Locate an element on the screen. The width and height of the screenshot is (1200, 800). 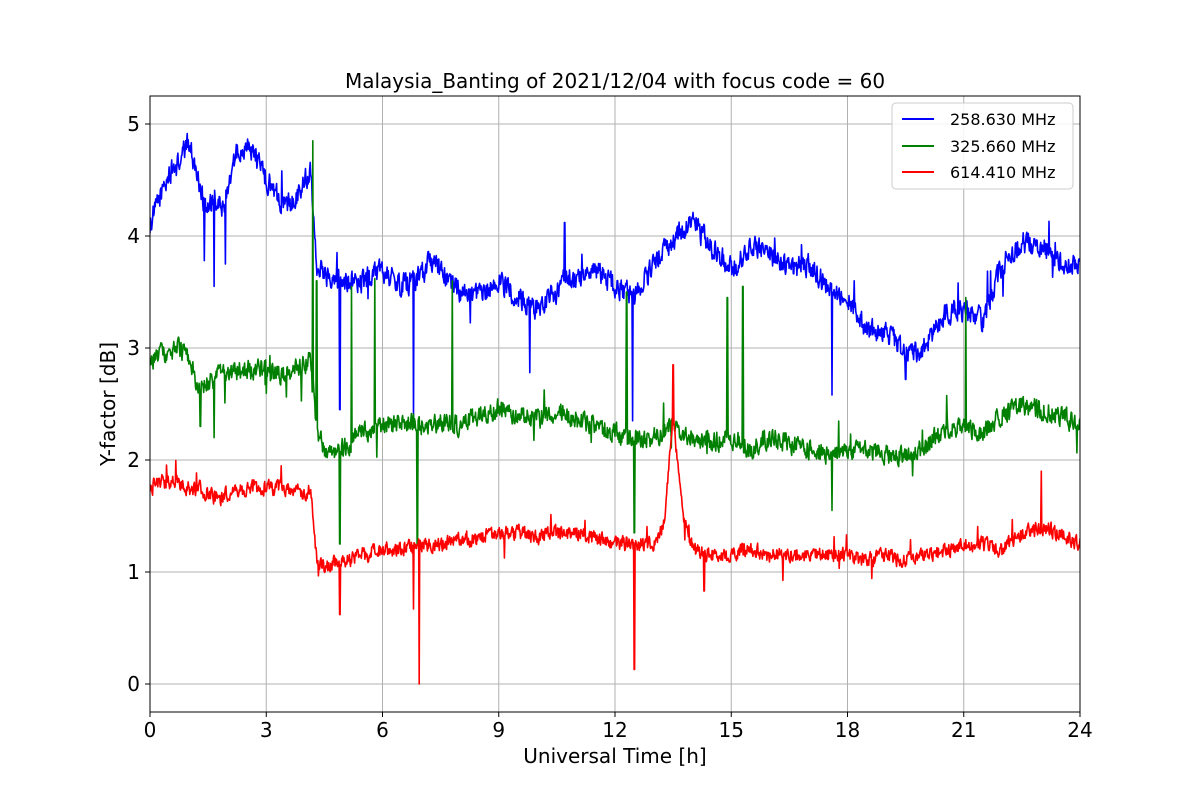
x-tick-label: 0 is located at coordinates (150, 730).